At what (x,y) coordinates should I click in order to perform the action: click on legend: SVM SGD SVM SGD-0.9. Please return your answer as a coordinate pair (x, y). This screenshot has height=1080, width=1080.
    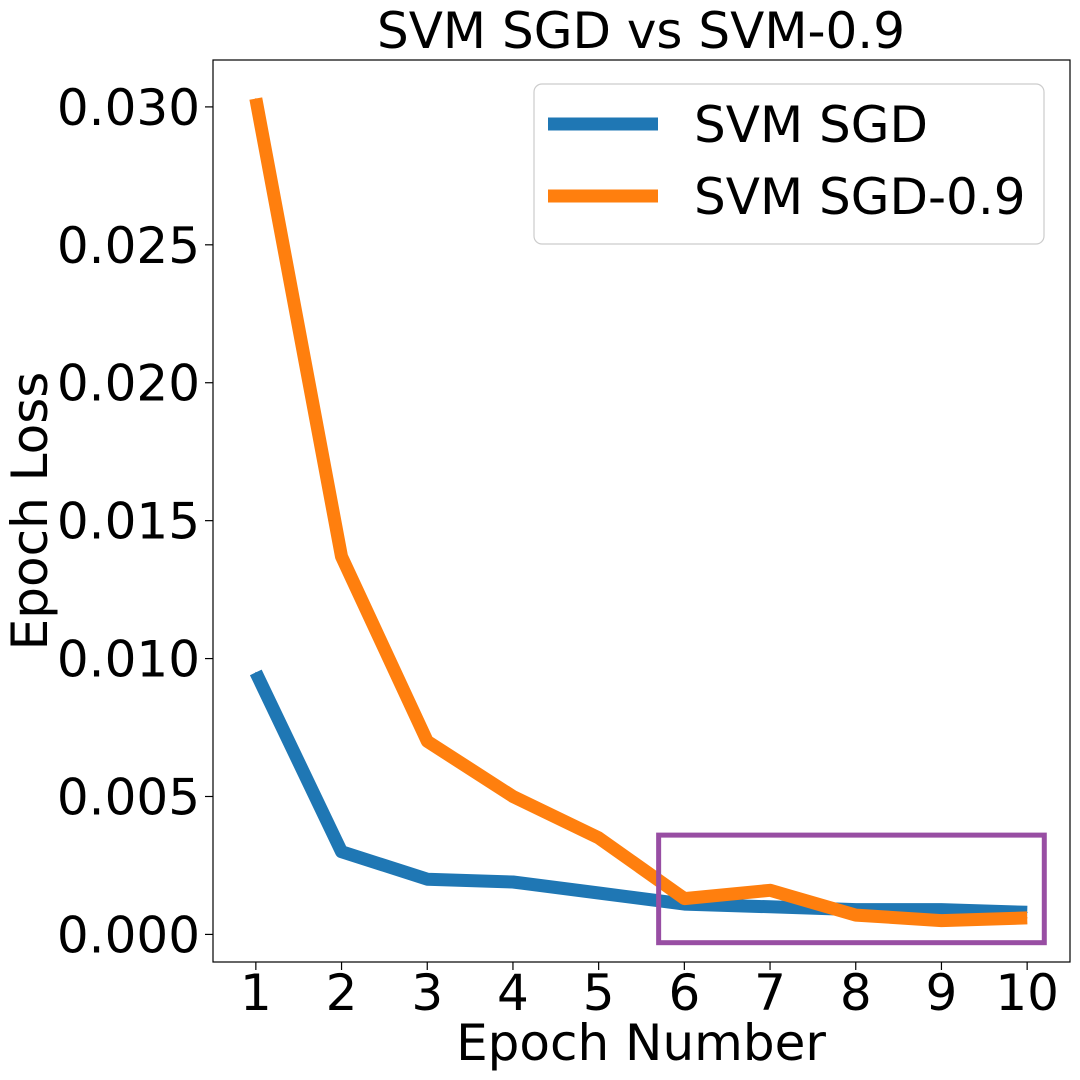
    Looking at the image, I should click on (789, 164).